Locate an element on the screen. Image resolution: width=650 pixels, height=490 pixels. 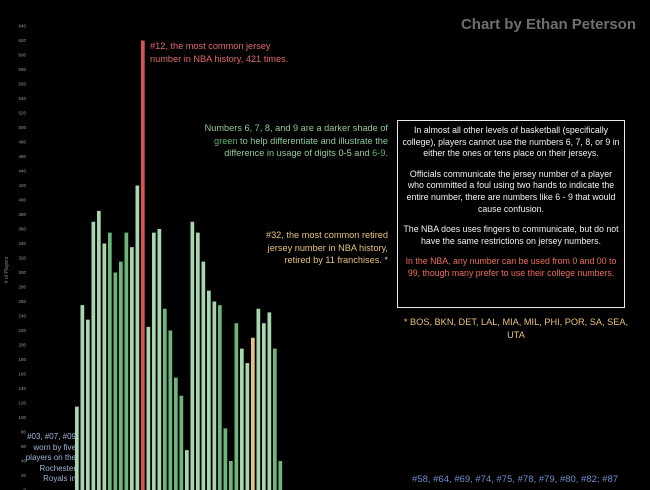
y-tick-label: 320 is located at coordinates (22, 258).